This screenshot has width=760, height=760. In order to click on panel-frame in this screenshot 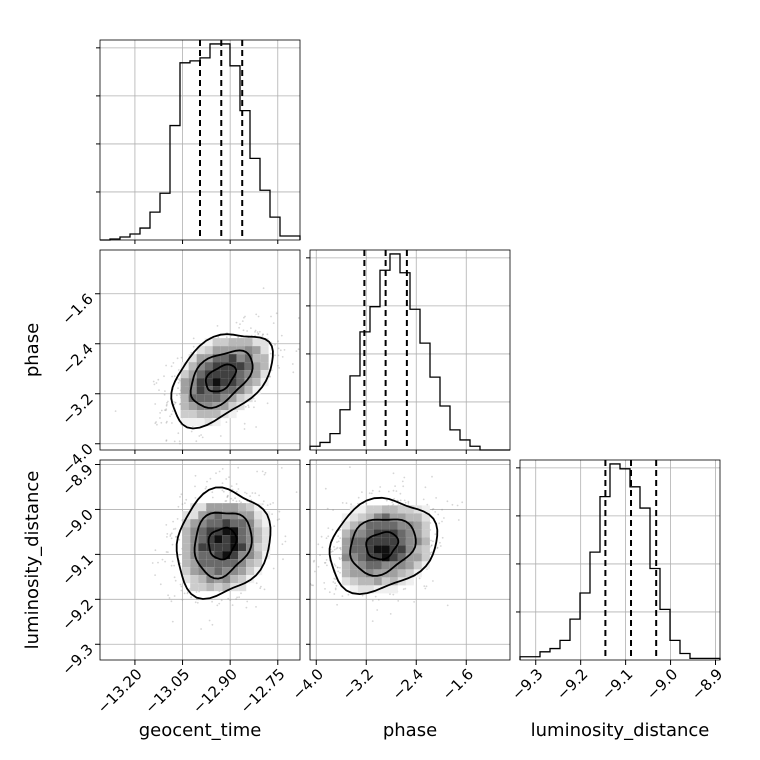, I will do `click(200, 560)`.